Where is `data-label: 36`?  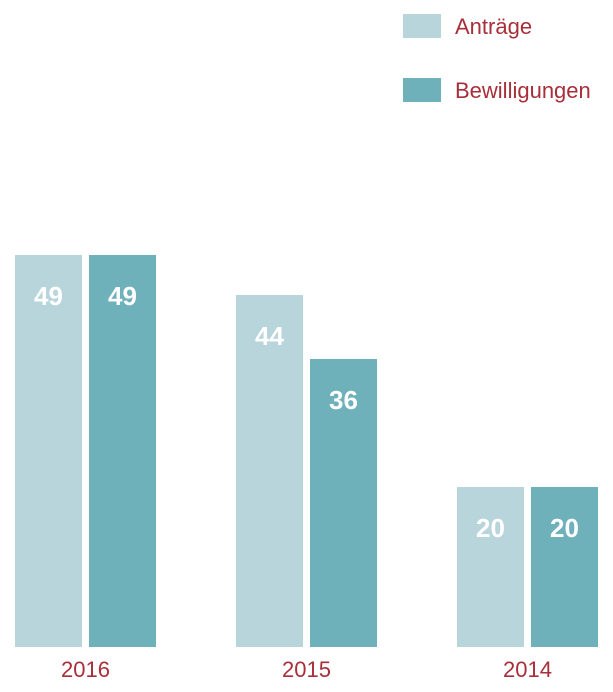 data-label: 36 is located at coordinates (343, 400).